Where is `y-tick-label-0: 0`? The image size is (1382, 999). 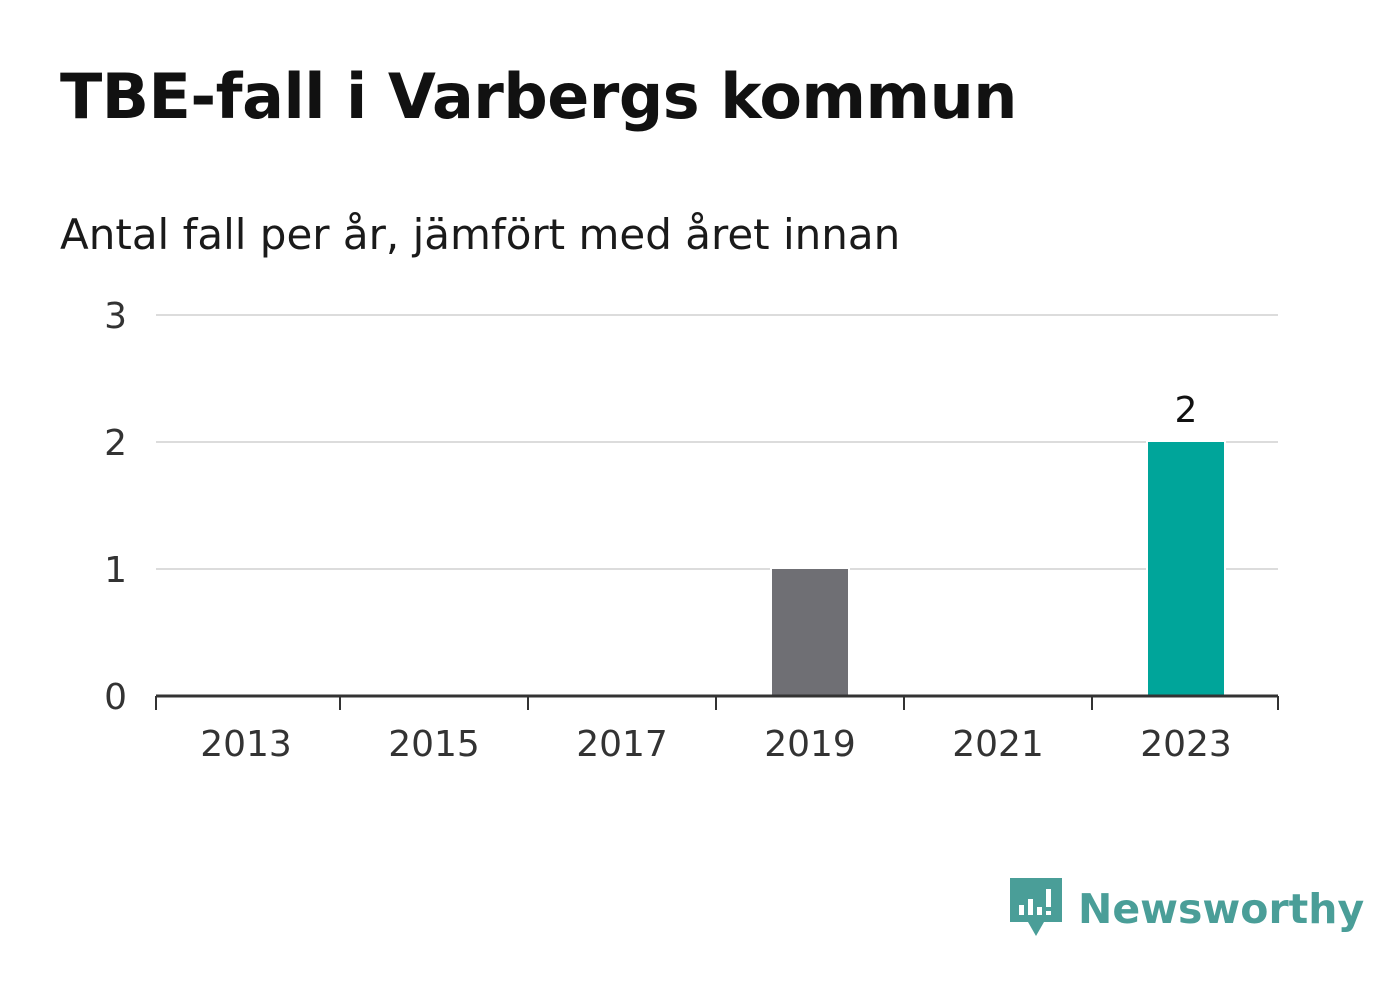 y-tick-label-0: 0 is located at coordinates (115, 697).